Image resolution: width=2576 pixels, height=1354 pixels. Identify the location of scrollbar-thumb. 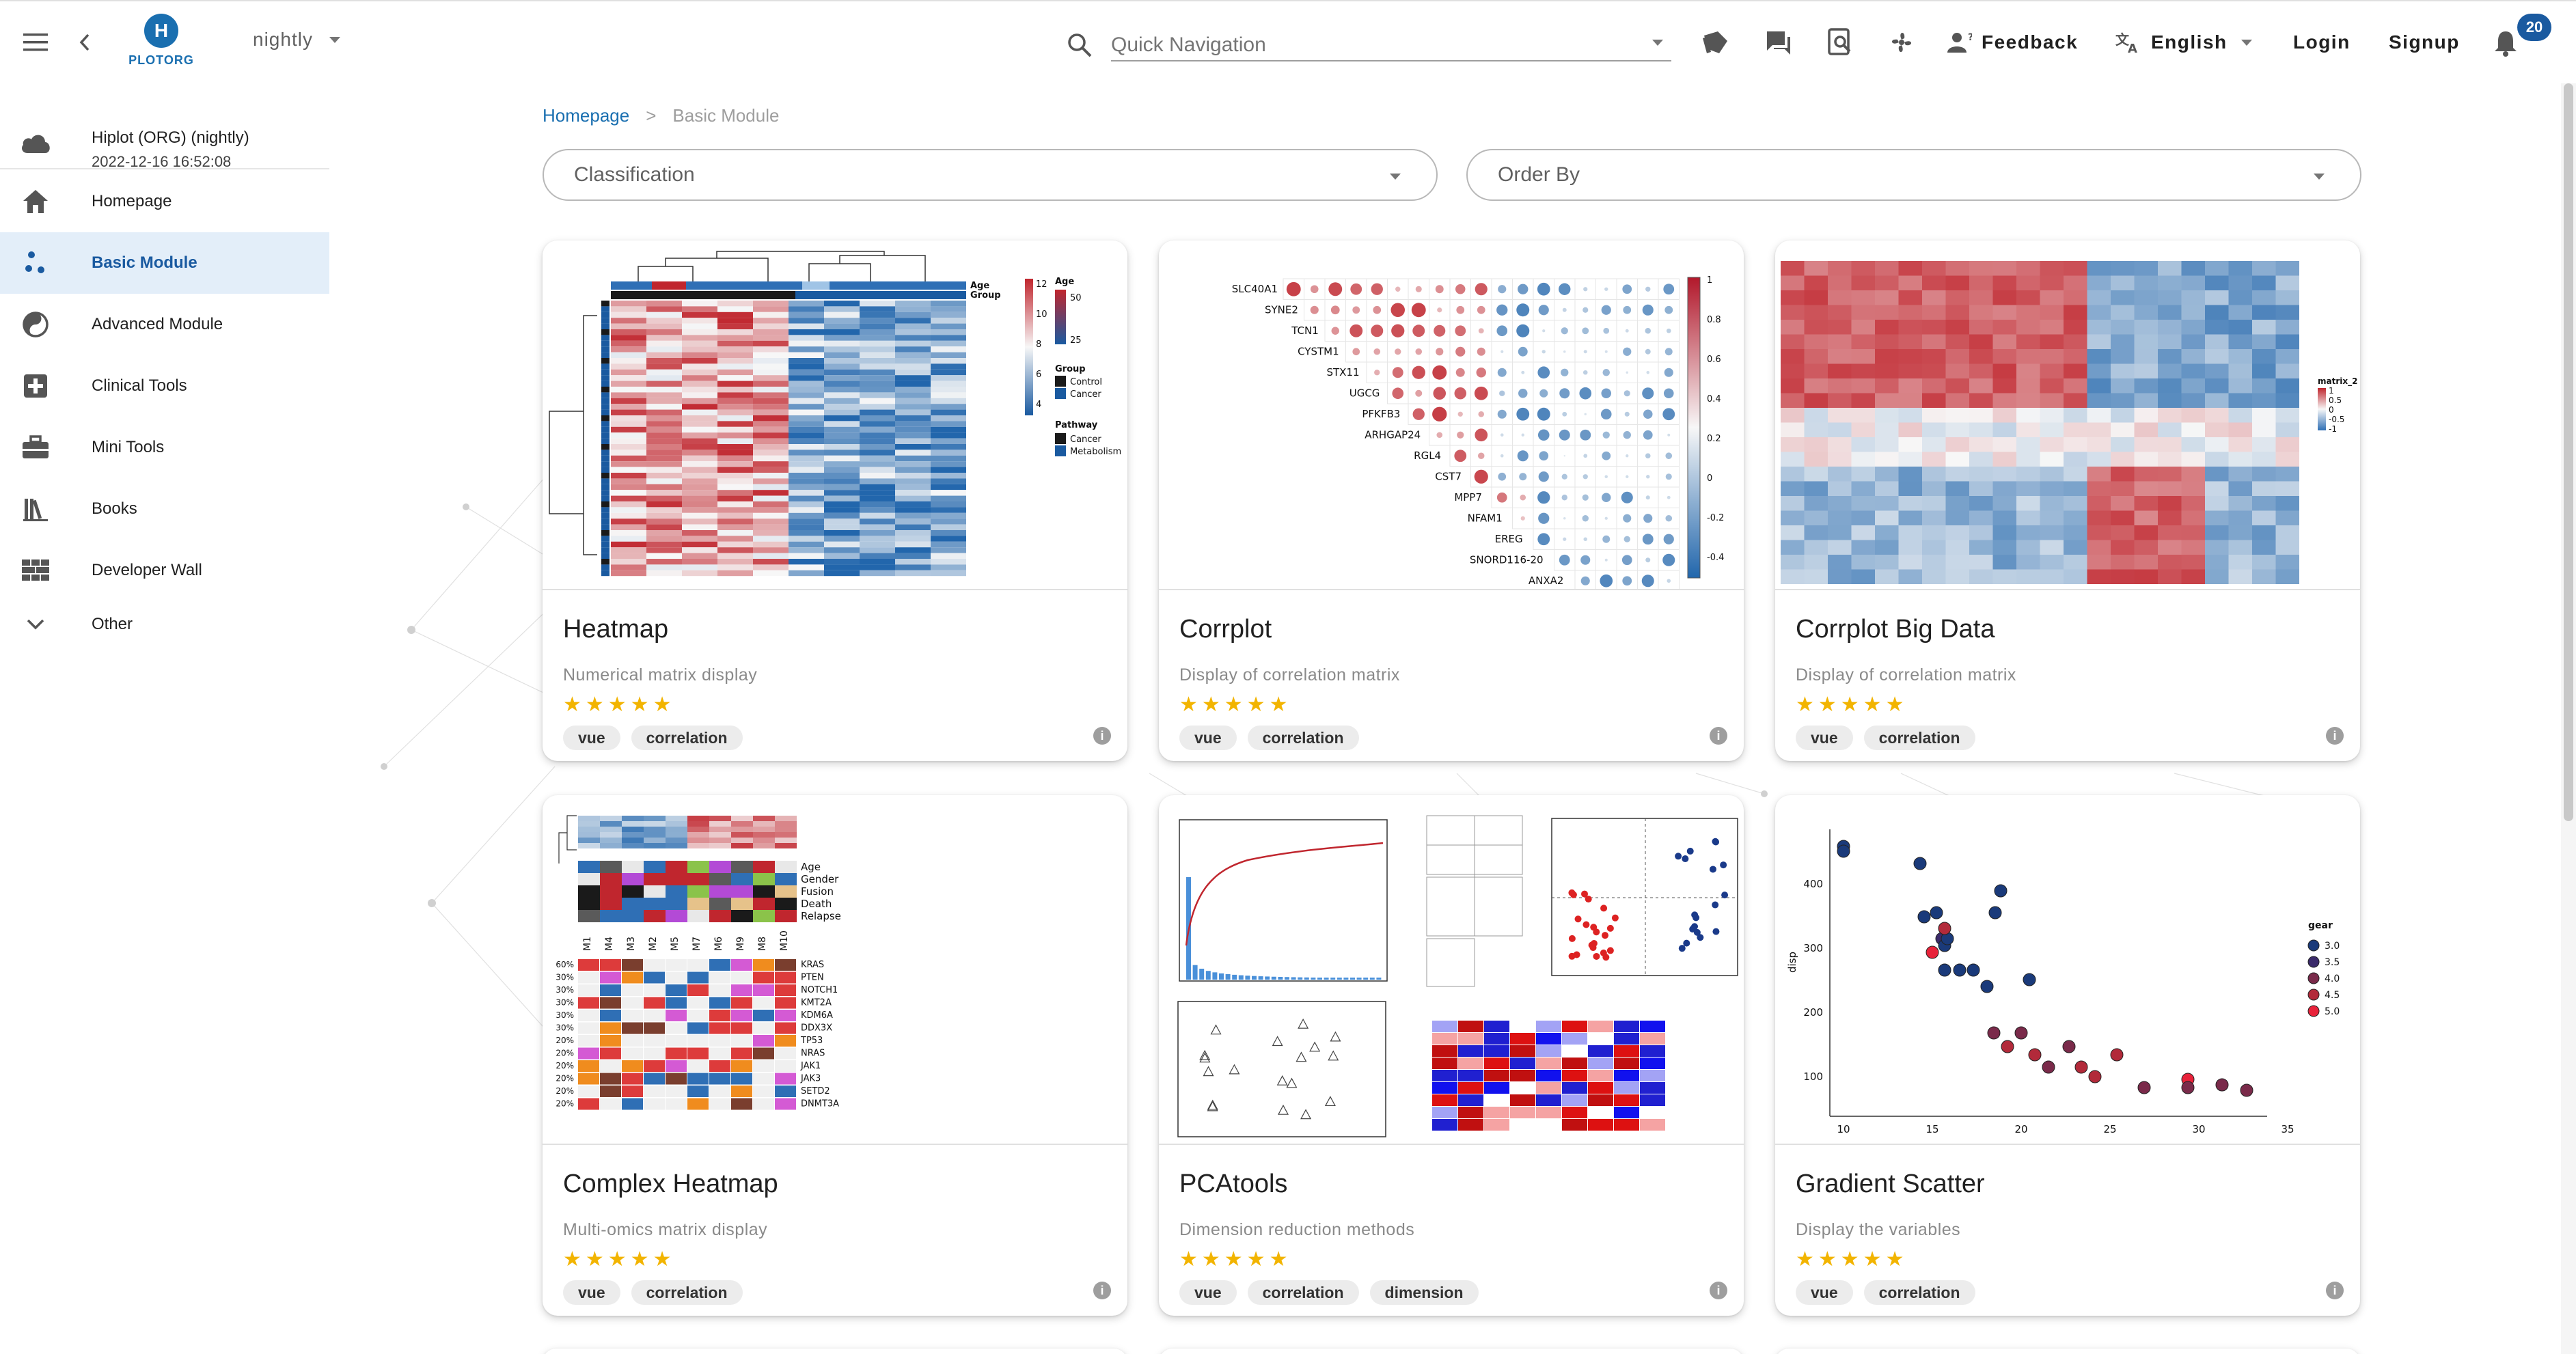
(2568, 452).